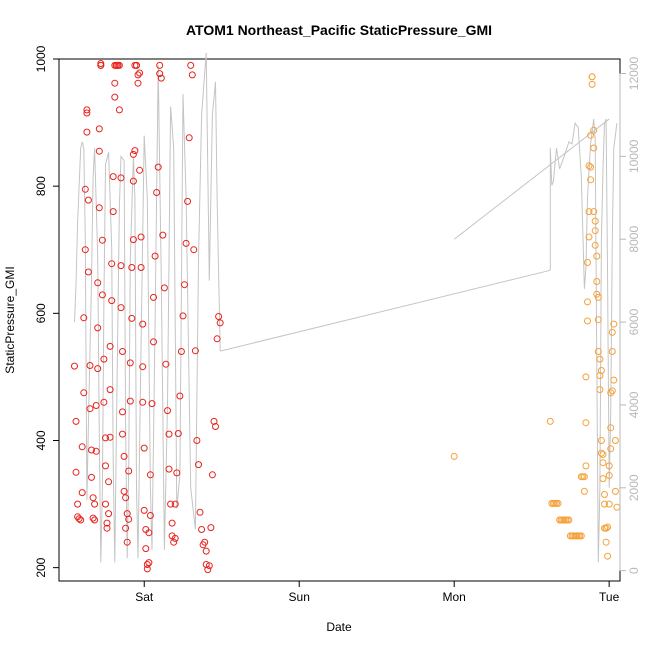 The image size is (650, 650). I want to click on y2-tick-label: 4000, so click(634, 404).